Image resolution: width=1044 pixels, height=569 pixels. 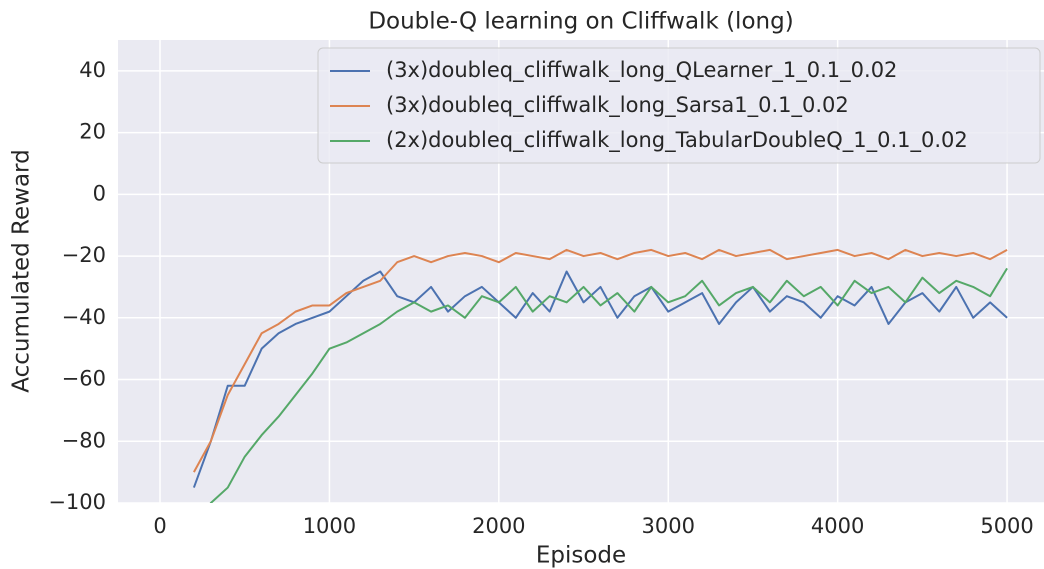 What do you see at coordinates (581, 556) in the screenshot?
I see `x-axis-label: Episode` at bounding box center [581, 556].